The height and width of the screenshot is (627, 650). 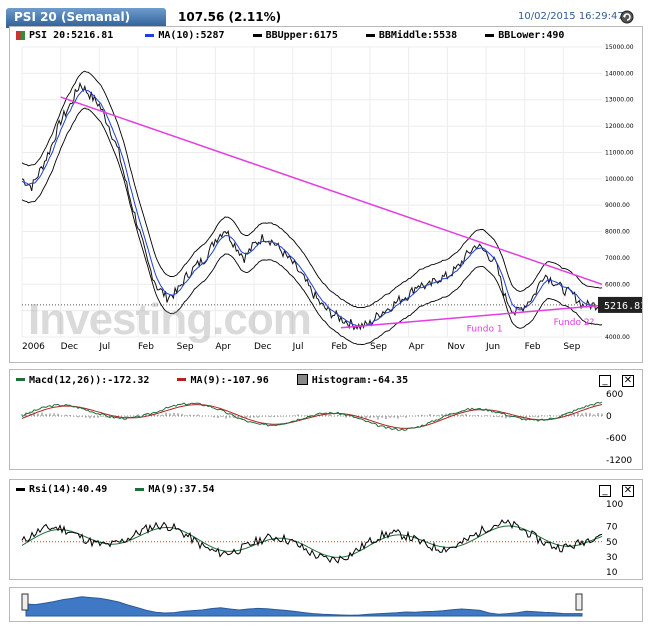 I want to click on macd-swatch-icon, so click(x=20, y=379).